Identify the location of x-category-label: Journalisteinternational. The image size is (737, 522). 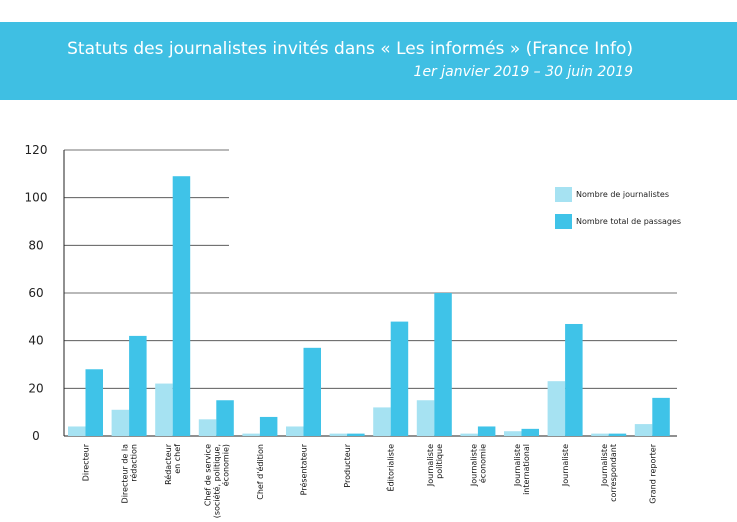
(522, 469).